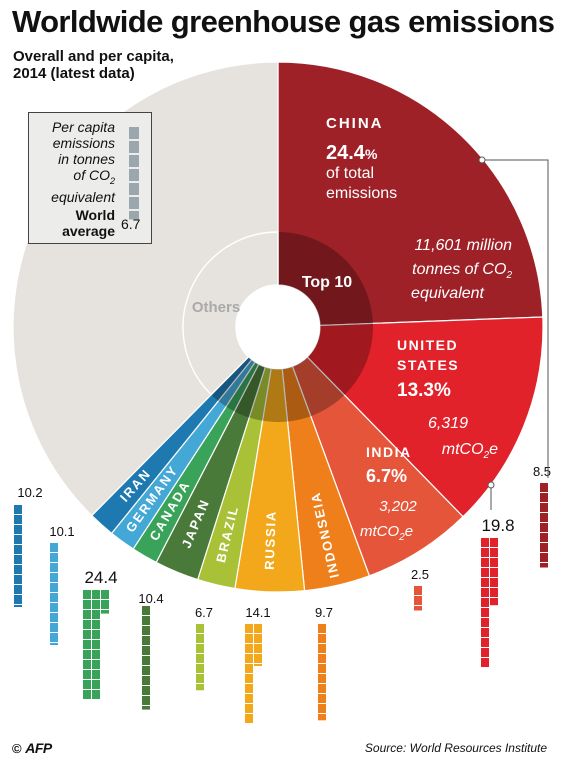  Describe the element at coordinates (74, 73) in the screenshot. I see `subtitle-line-2: 2014 (latest data)` at that location.